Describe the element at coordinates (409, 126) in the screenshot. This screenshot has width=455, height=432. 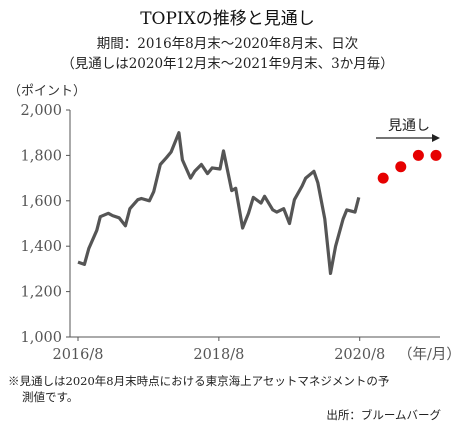
I see `forecast-label: 見通し` at that location.